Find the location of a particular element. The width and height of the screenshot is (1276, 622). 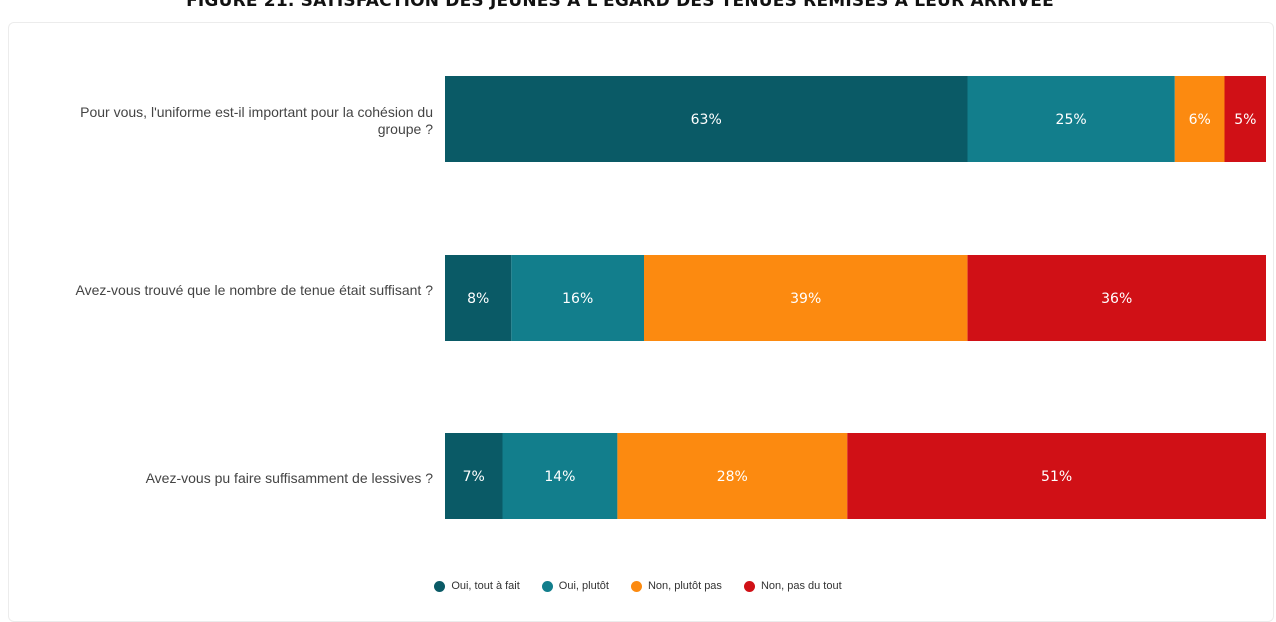

legend-label: Non, pas du tout is located at coordinates (801, 586).